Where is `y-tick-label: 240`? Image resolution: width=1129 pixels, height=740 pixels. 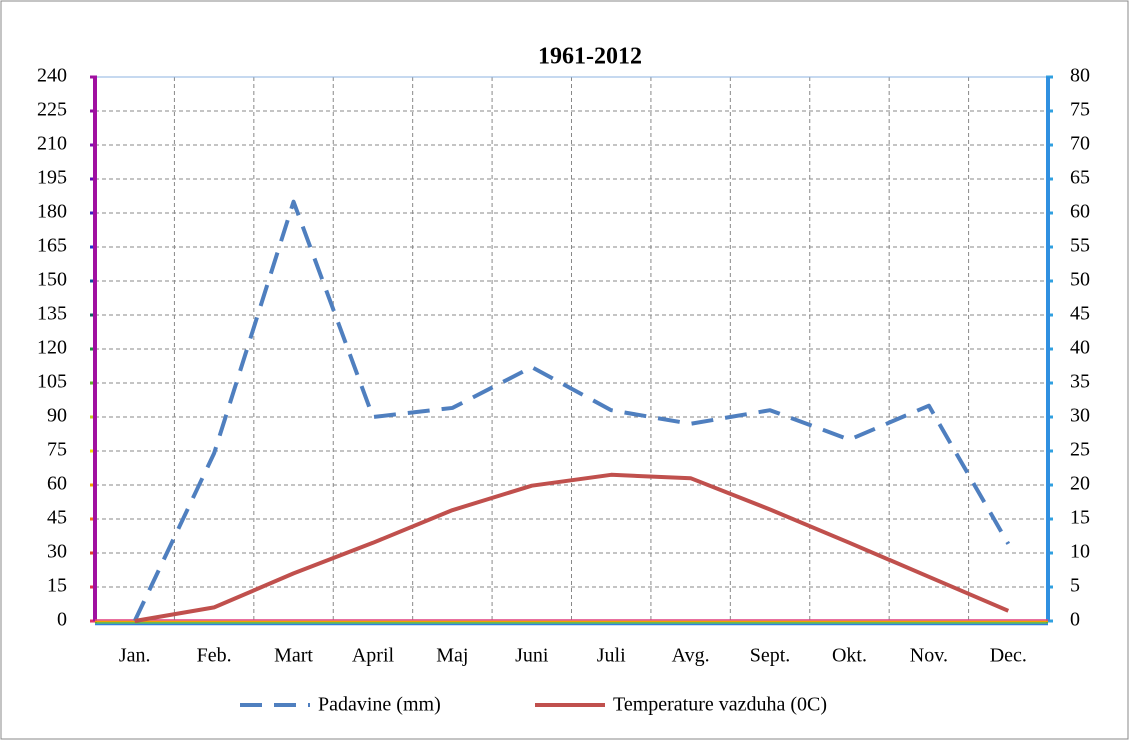
y-tick-label: 240 is located at coordinates (52, 76).